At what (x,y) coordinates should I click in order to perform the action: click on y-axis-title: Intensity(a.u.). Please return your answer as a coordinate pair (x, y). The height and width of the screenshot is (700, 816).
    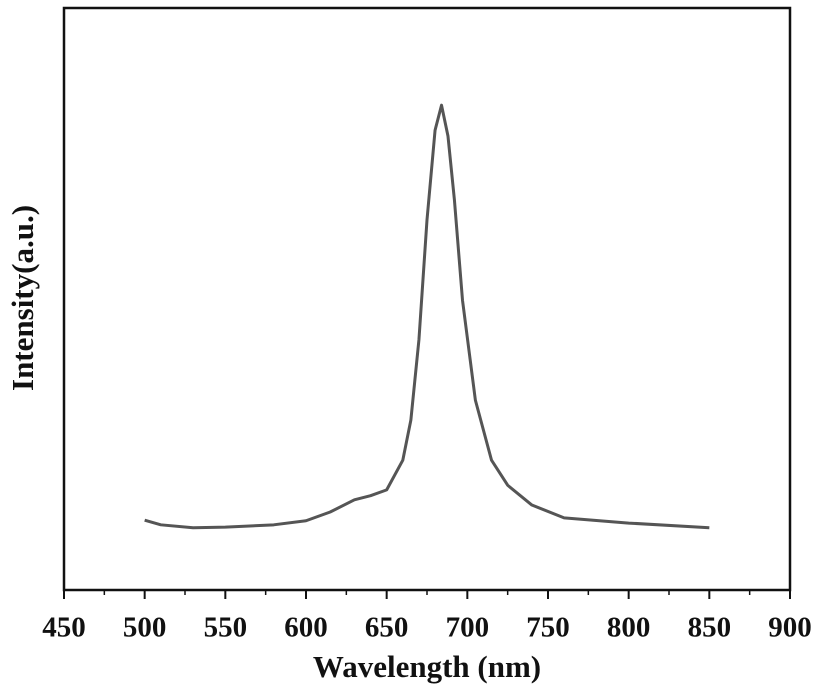
    Looking at the image, I should click on (22, 298).